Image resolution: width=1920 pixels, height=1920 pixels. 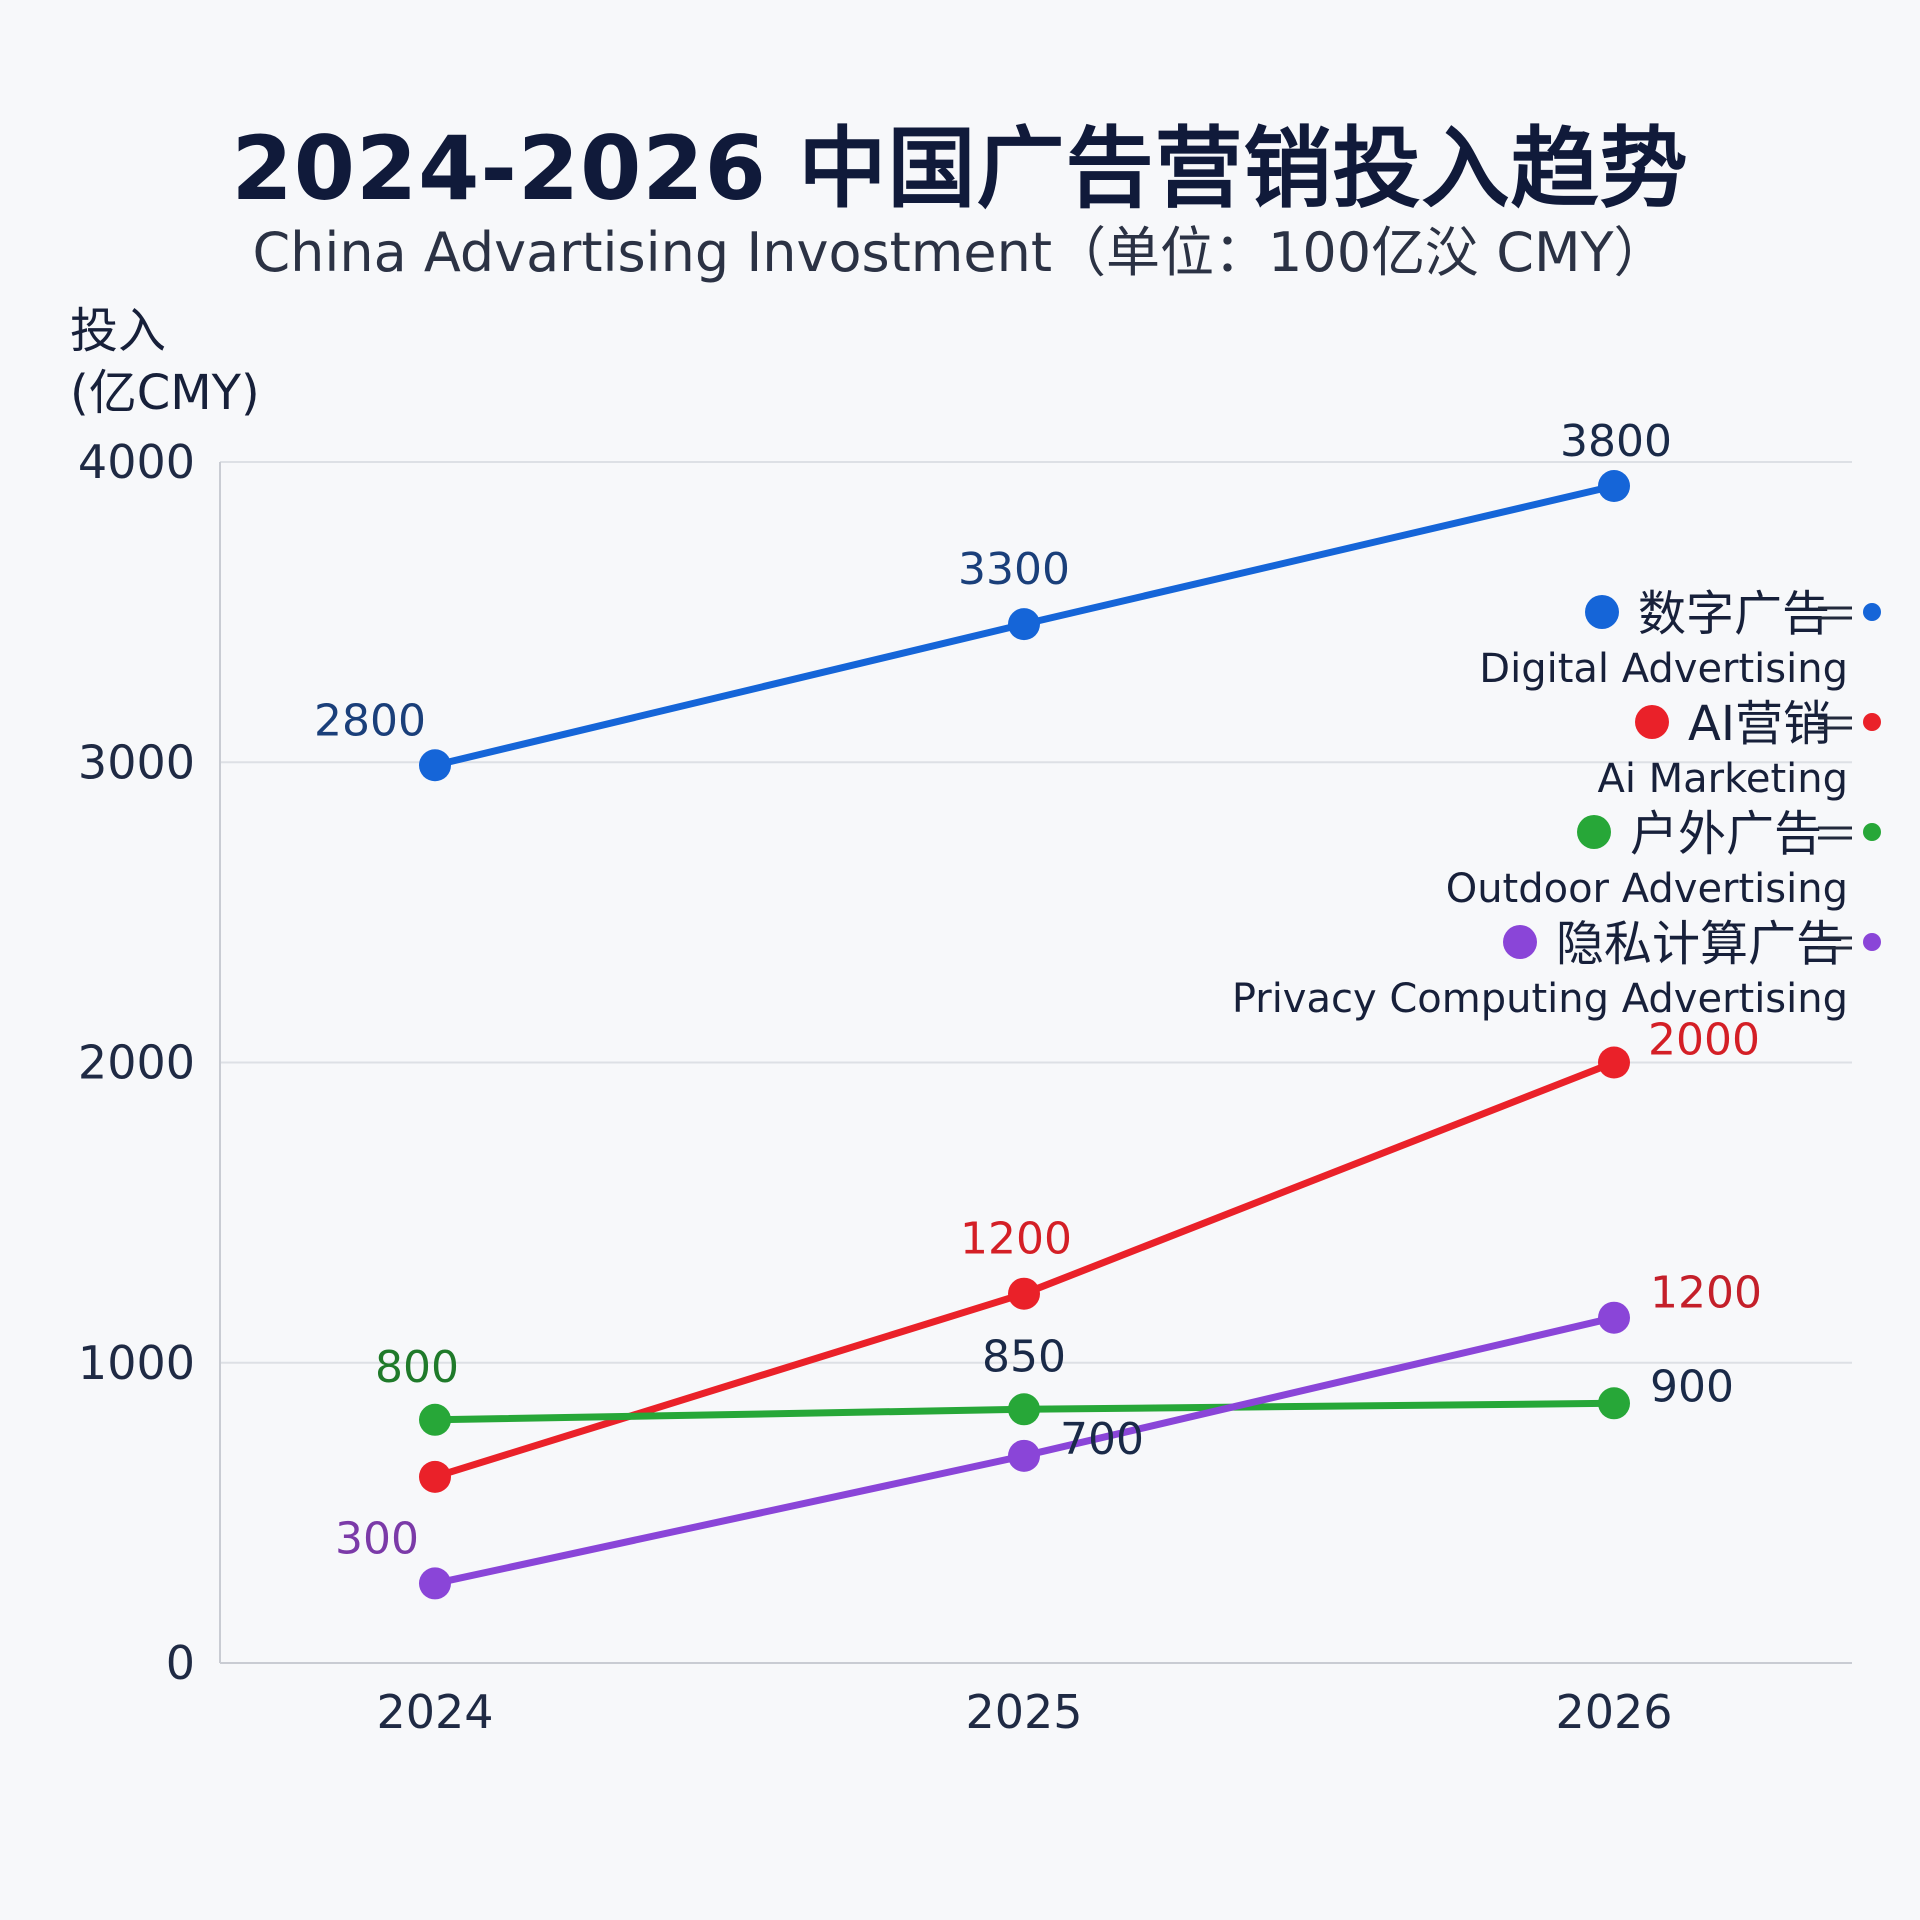 I want to click on legend-label-2: 户外广告, so click(x=1726, y=834).